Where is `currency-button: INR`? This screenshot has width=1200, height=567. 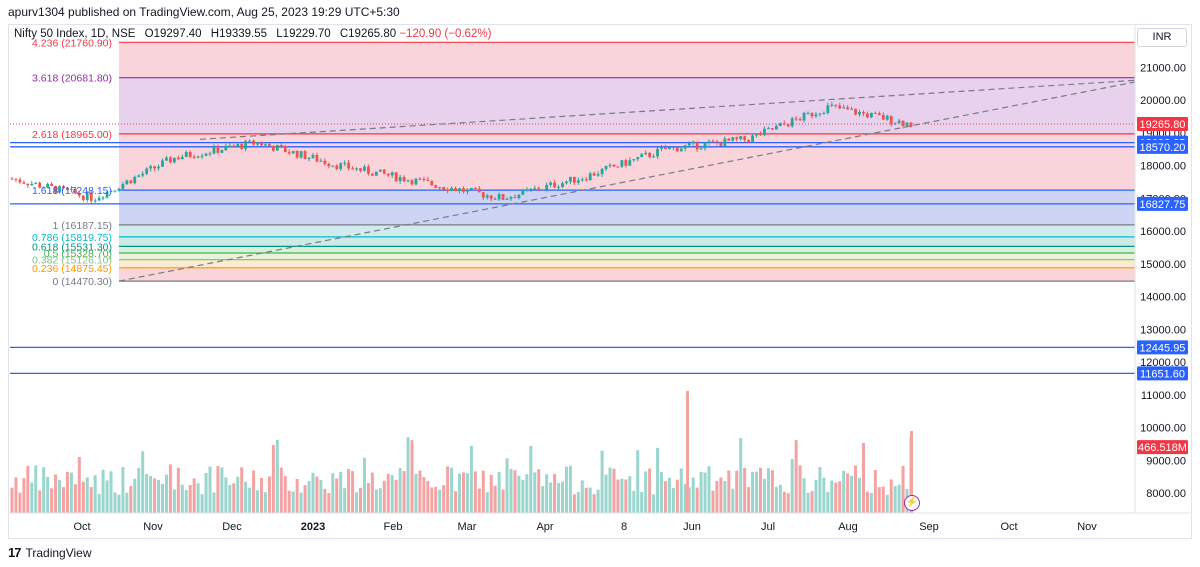
currency-button: INR is located at coordinates (1162, 37).